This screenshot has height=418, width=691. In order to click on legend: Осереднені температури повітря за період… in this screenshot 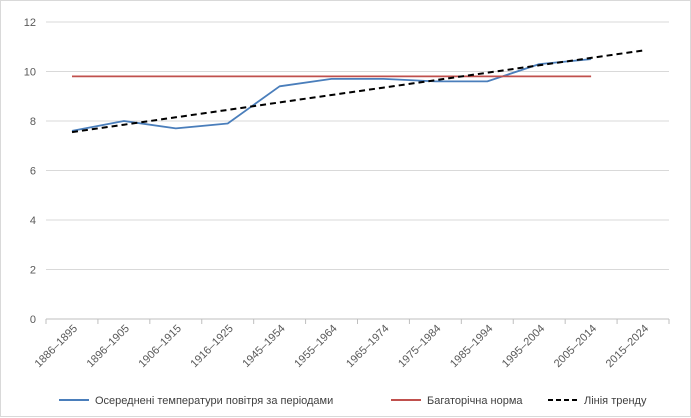, I will do `click(353, 401)`.